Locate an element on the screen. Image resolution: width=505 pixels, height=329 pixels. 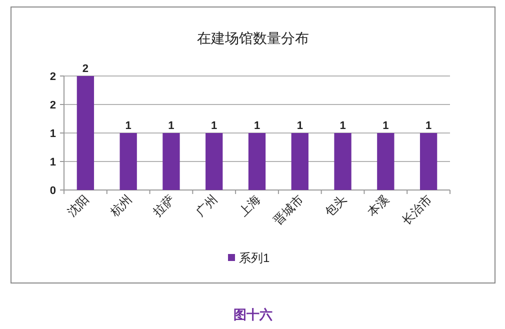
x-tick-label: 包头 is located at coordinates (335, 206).